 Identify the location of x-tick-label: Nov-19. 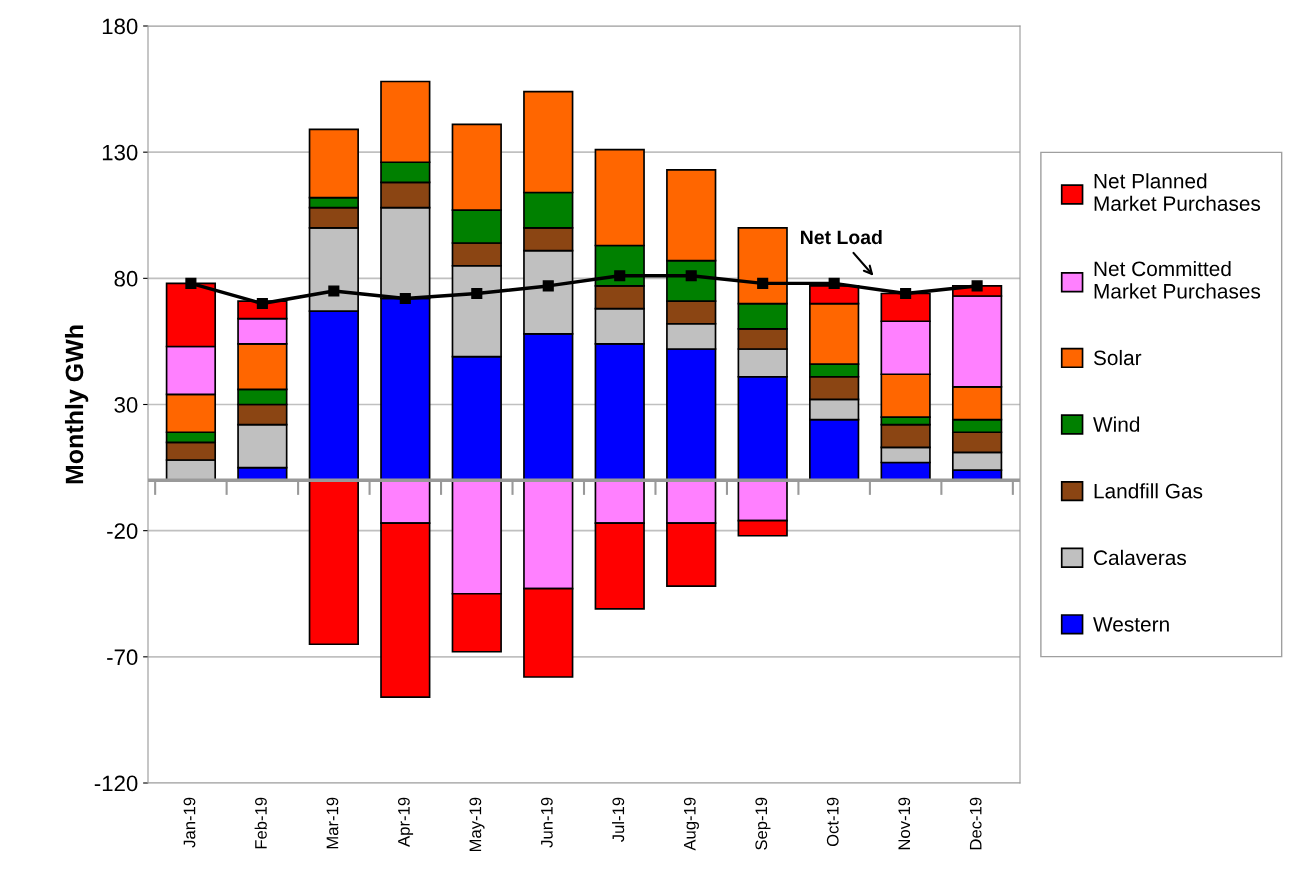
(904, 823).